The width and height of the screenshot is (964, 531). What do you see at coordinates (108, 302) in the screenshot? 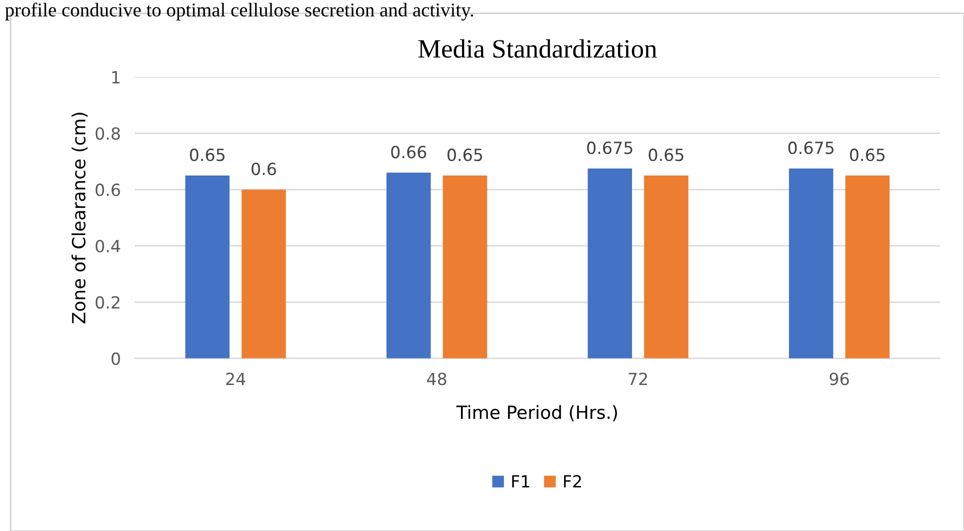
I see `y-tick-label: 0.2` at bounding box center [108, 302].